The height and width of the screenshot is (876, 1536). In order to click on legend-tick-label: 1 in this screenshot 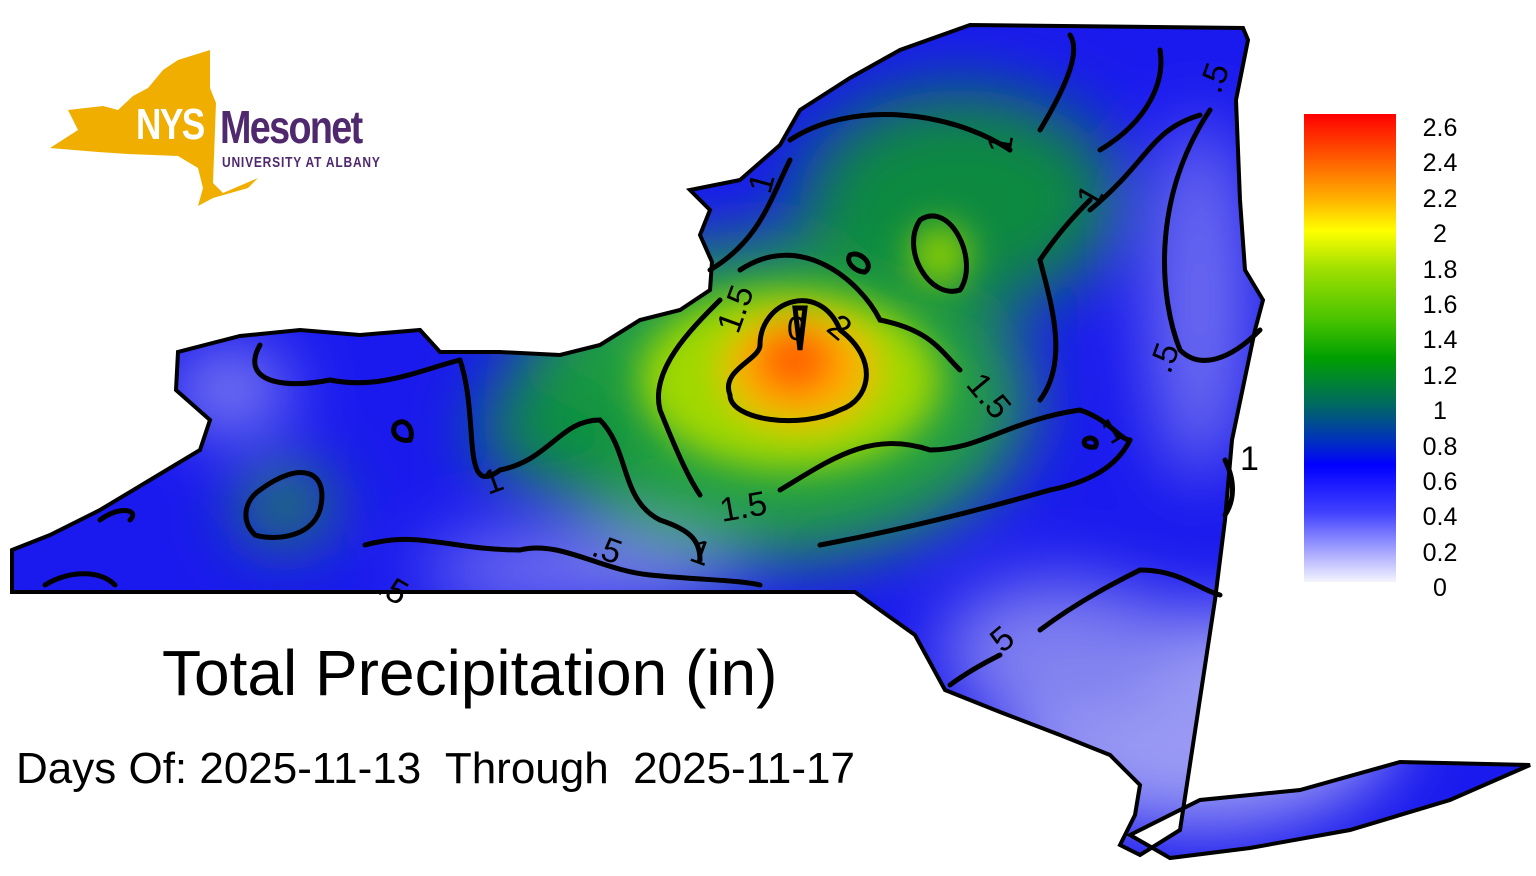, I will do `click(1440, 411)`.